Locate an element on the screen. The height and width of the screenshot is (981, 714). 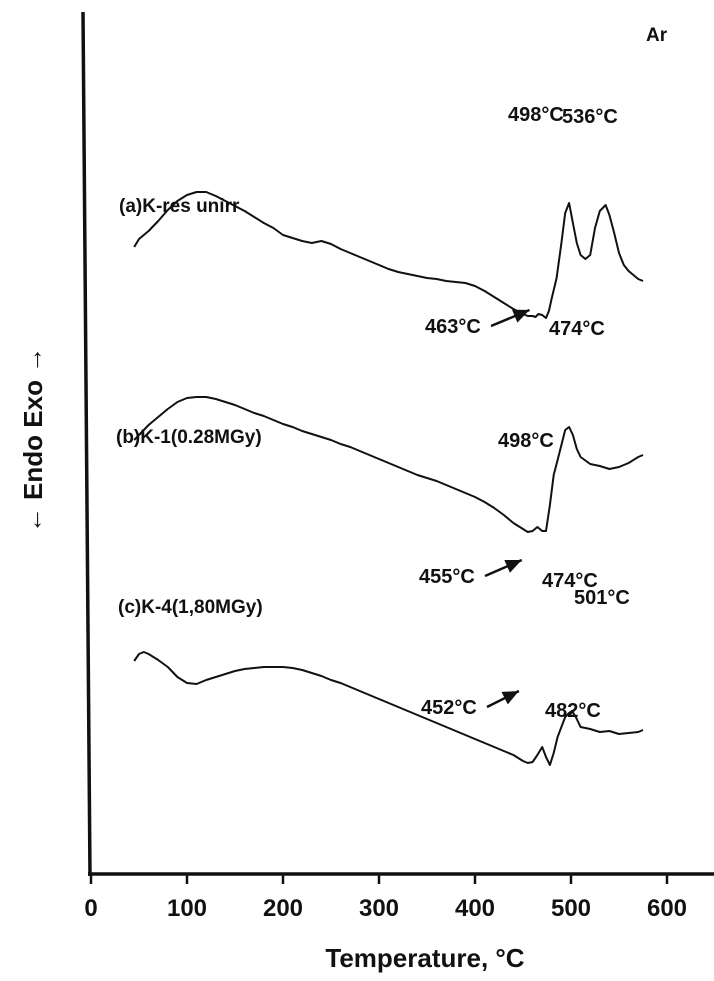
x-tick-label: 600 is located at coordinates (667, 908).